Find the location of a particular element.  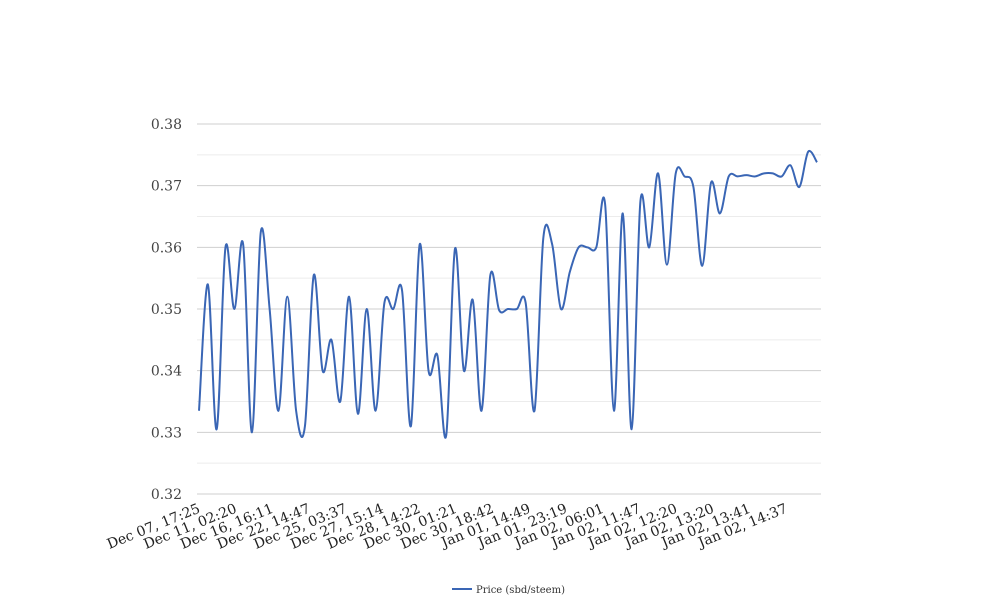

y-tick-label: 0.35 is located at coordinates (166, 310).